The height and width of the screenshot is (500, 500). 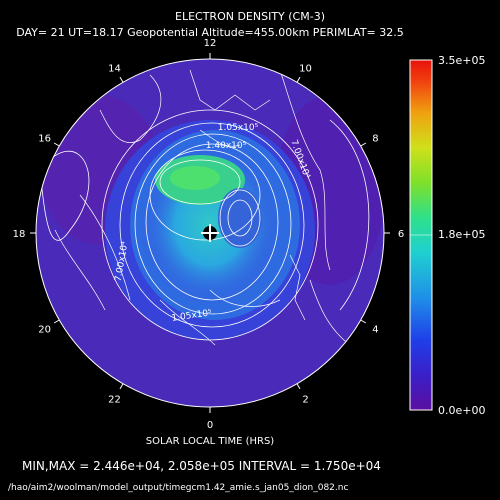 What do you see at coordinates (210, 425) in the screenshot?
I see `hour-label-0: 0` at bounding box center [210, 425].